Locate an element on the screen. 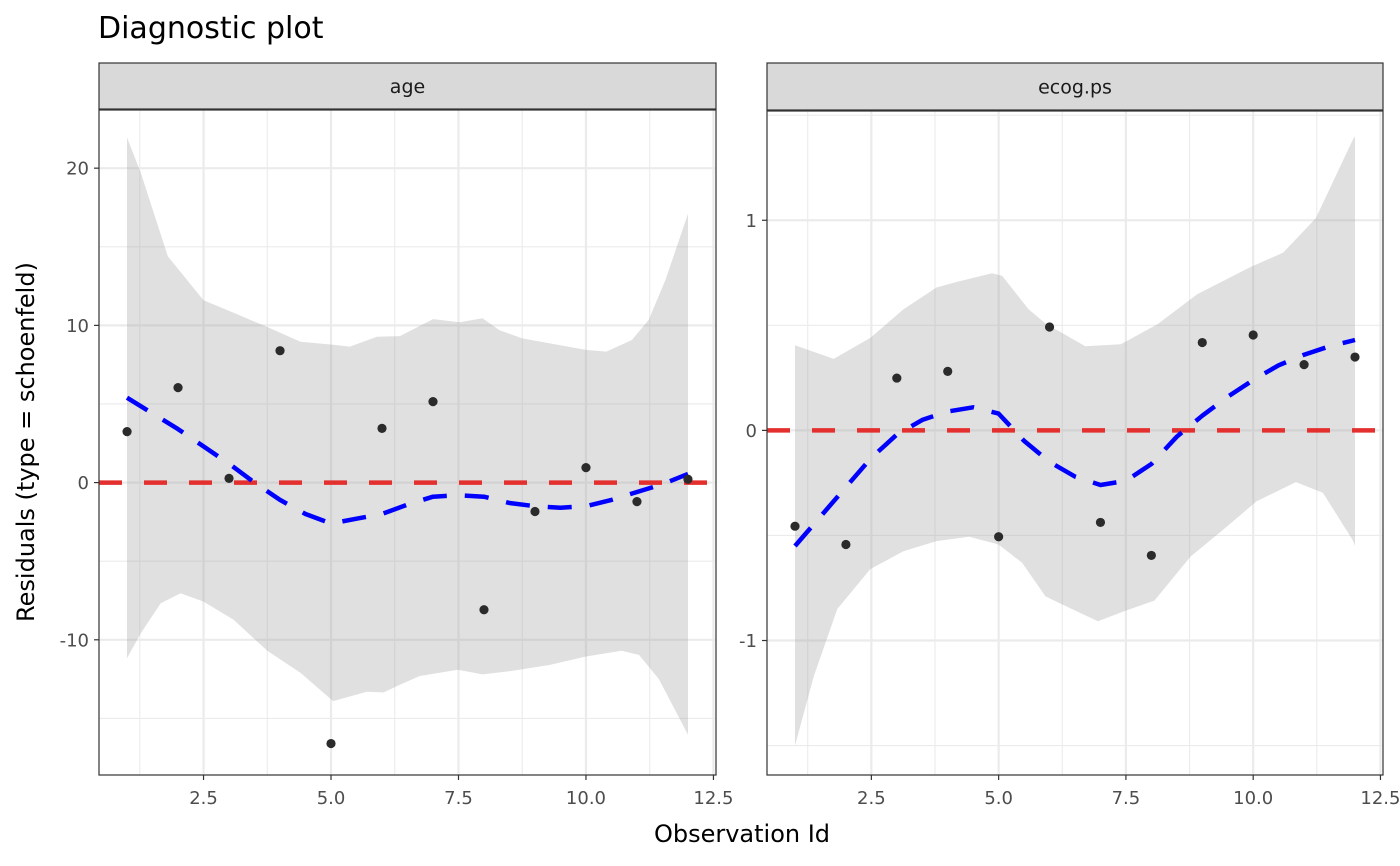 Image resolution: width=1400 pixels, height=866 pixels. y-tick-label: -1 is located at coordinates (748, 641).